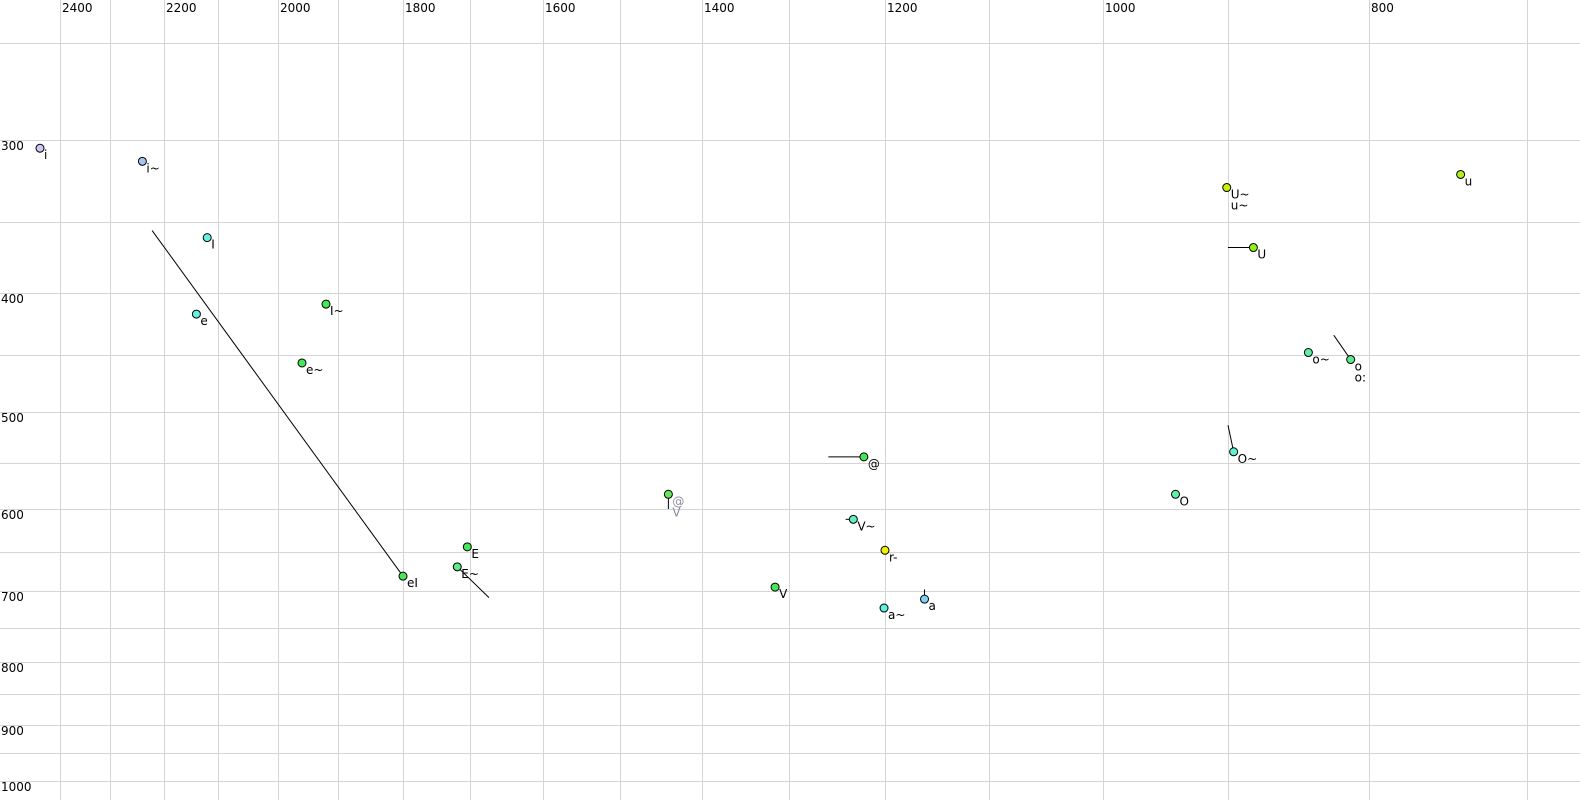 The image size is (1580, 800). Describe the element at coordinates (1360, 378) in the screenshot. I see `vowel-label: o:` at that location.